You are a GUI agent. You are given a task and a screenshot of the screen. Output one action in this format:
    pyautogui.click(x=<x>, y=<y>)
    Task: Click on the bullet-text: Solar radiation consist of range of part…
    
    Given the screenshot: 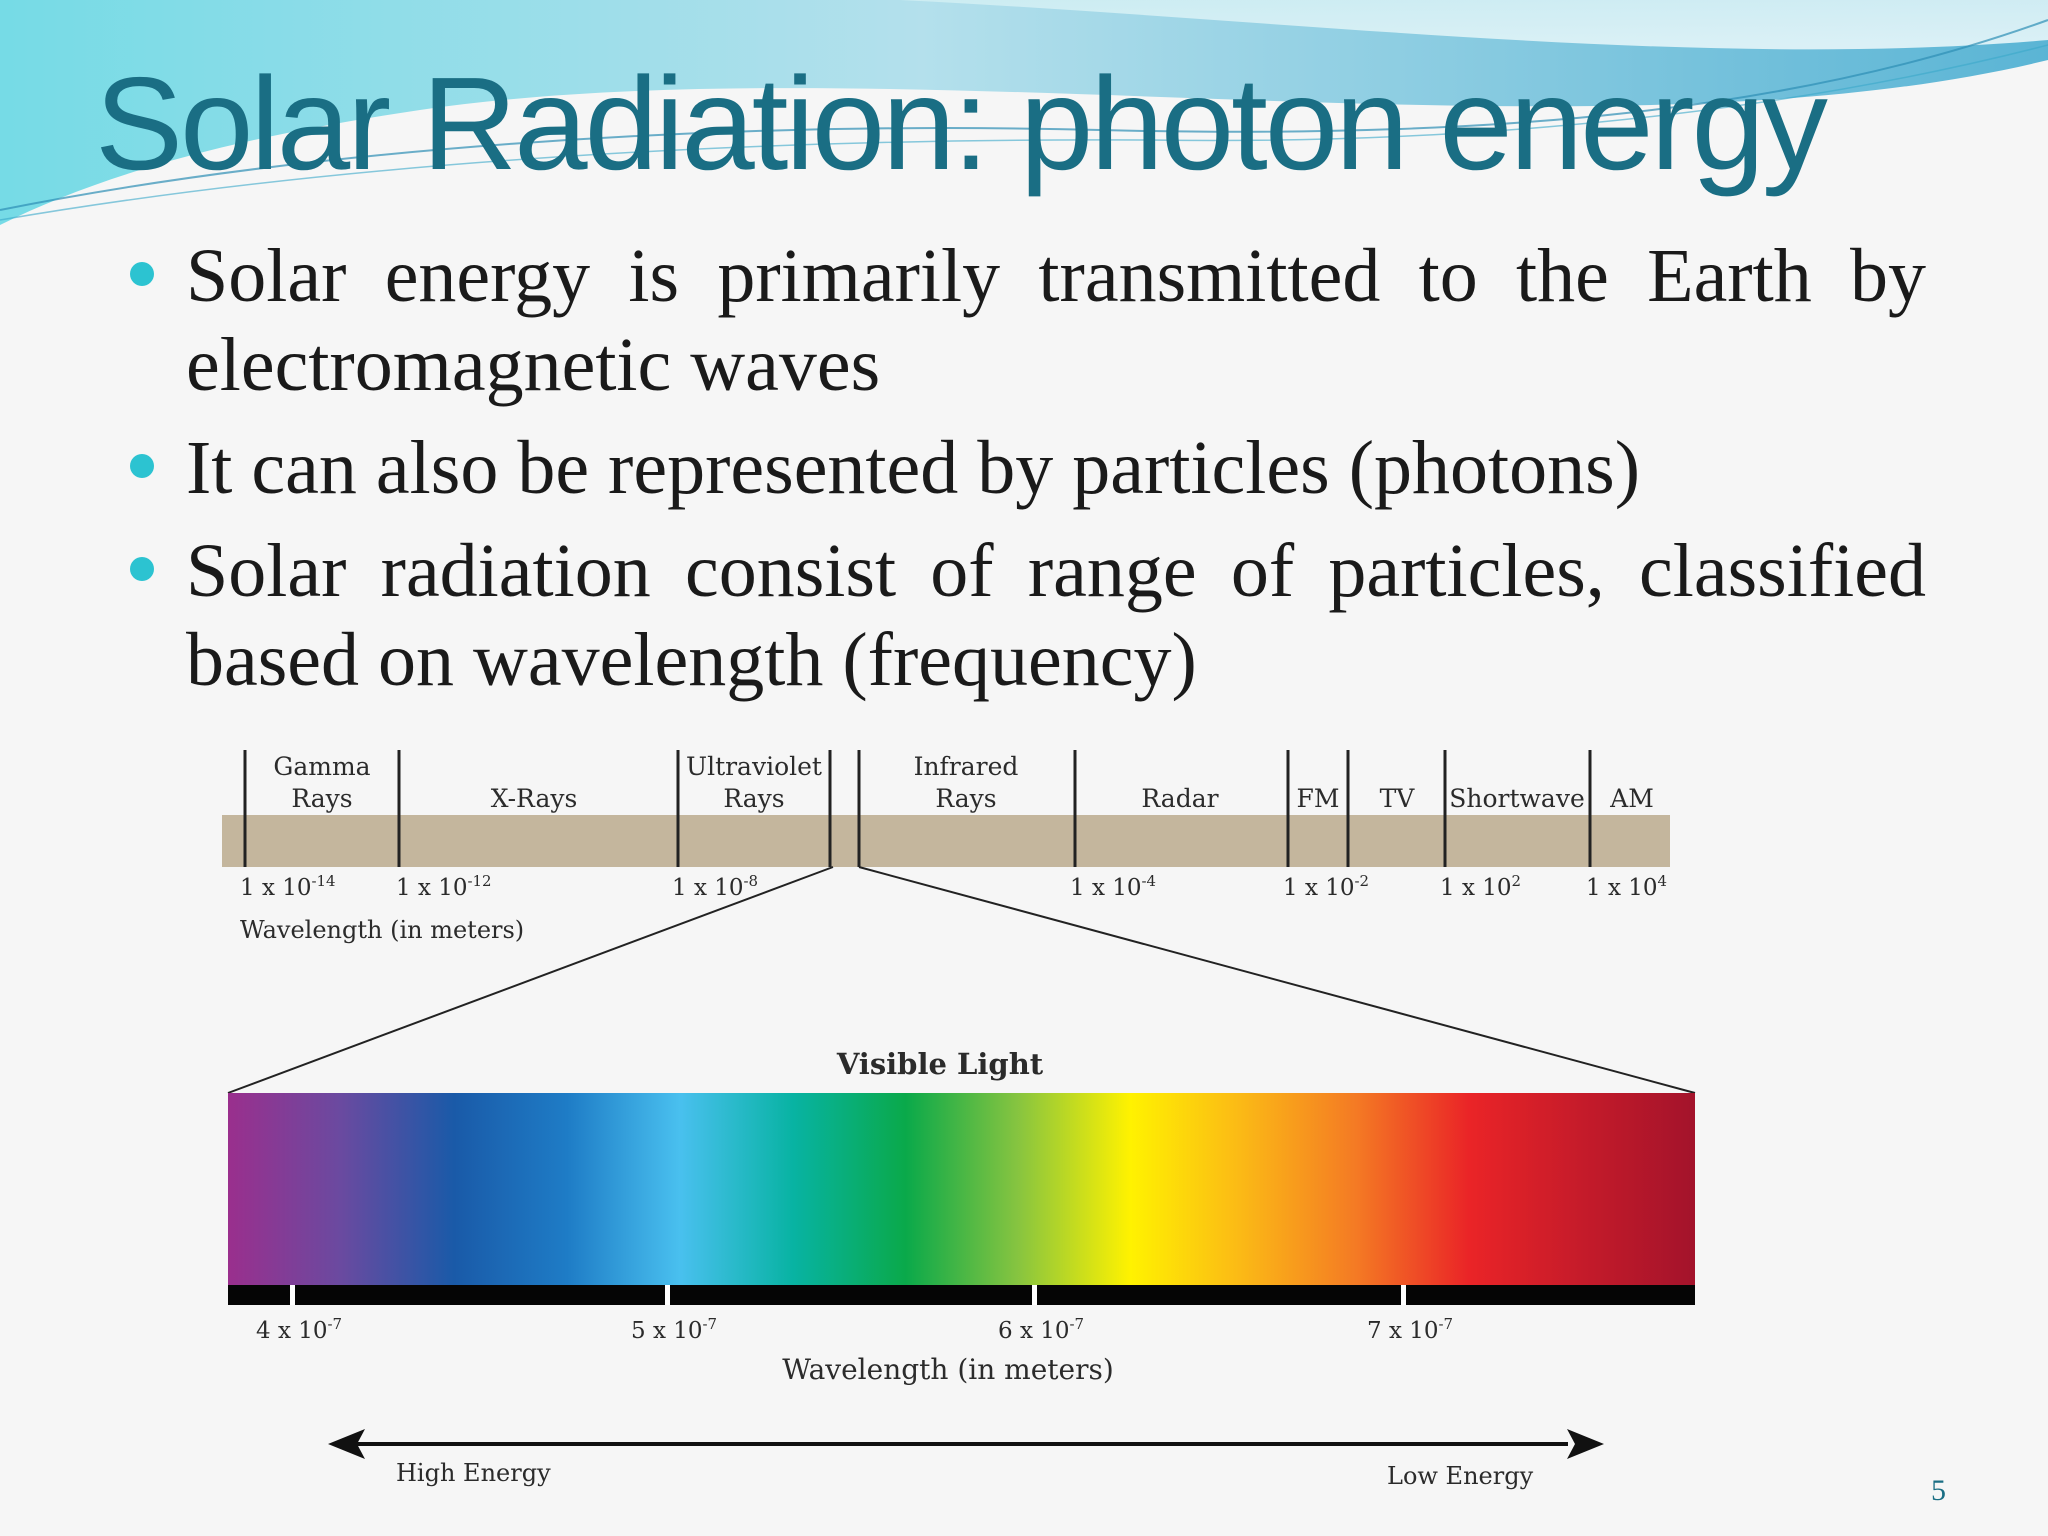 What is the action you would take?
    pyautogui.click(x=1056, y=615)
    